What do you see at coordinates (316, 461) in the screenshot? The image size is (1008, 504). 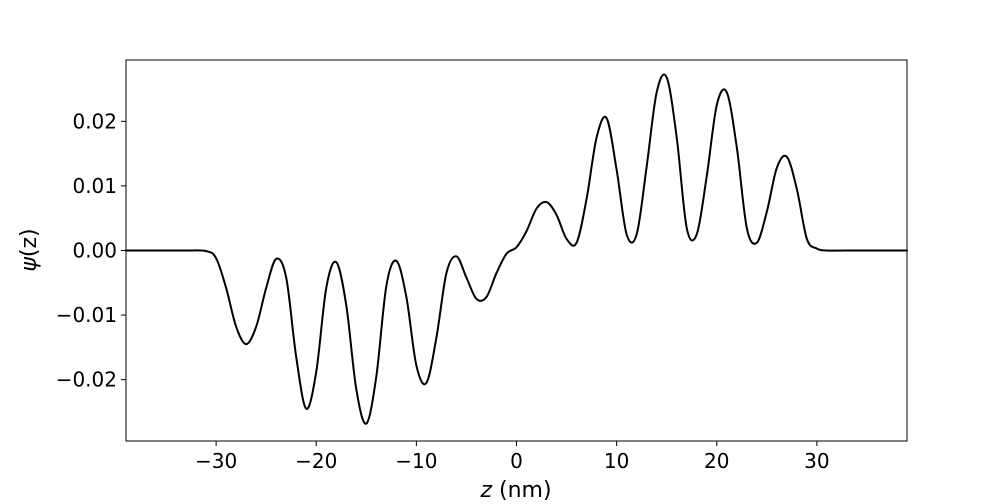 I see `x-tick-label: −20` at bounding box center [316, 461].